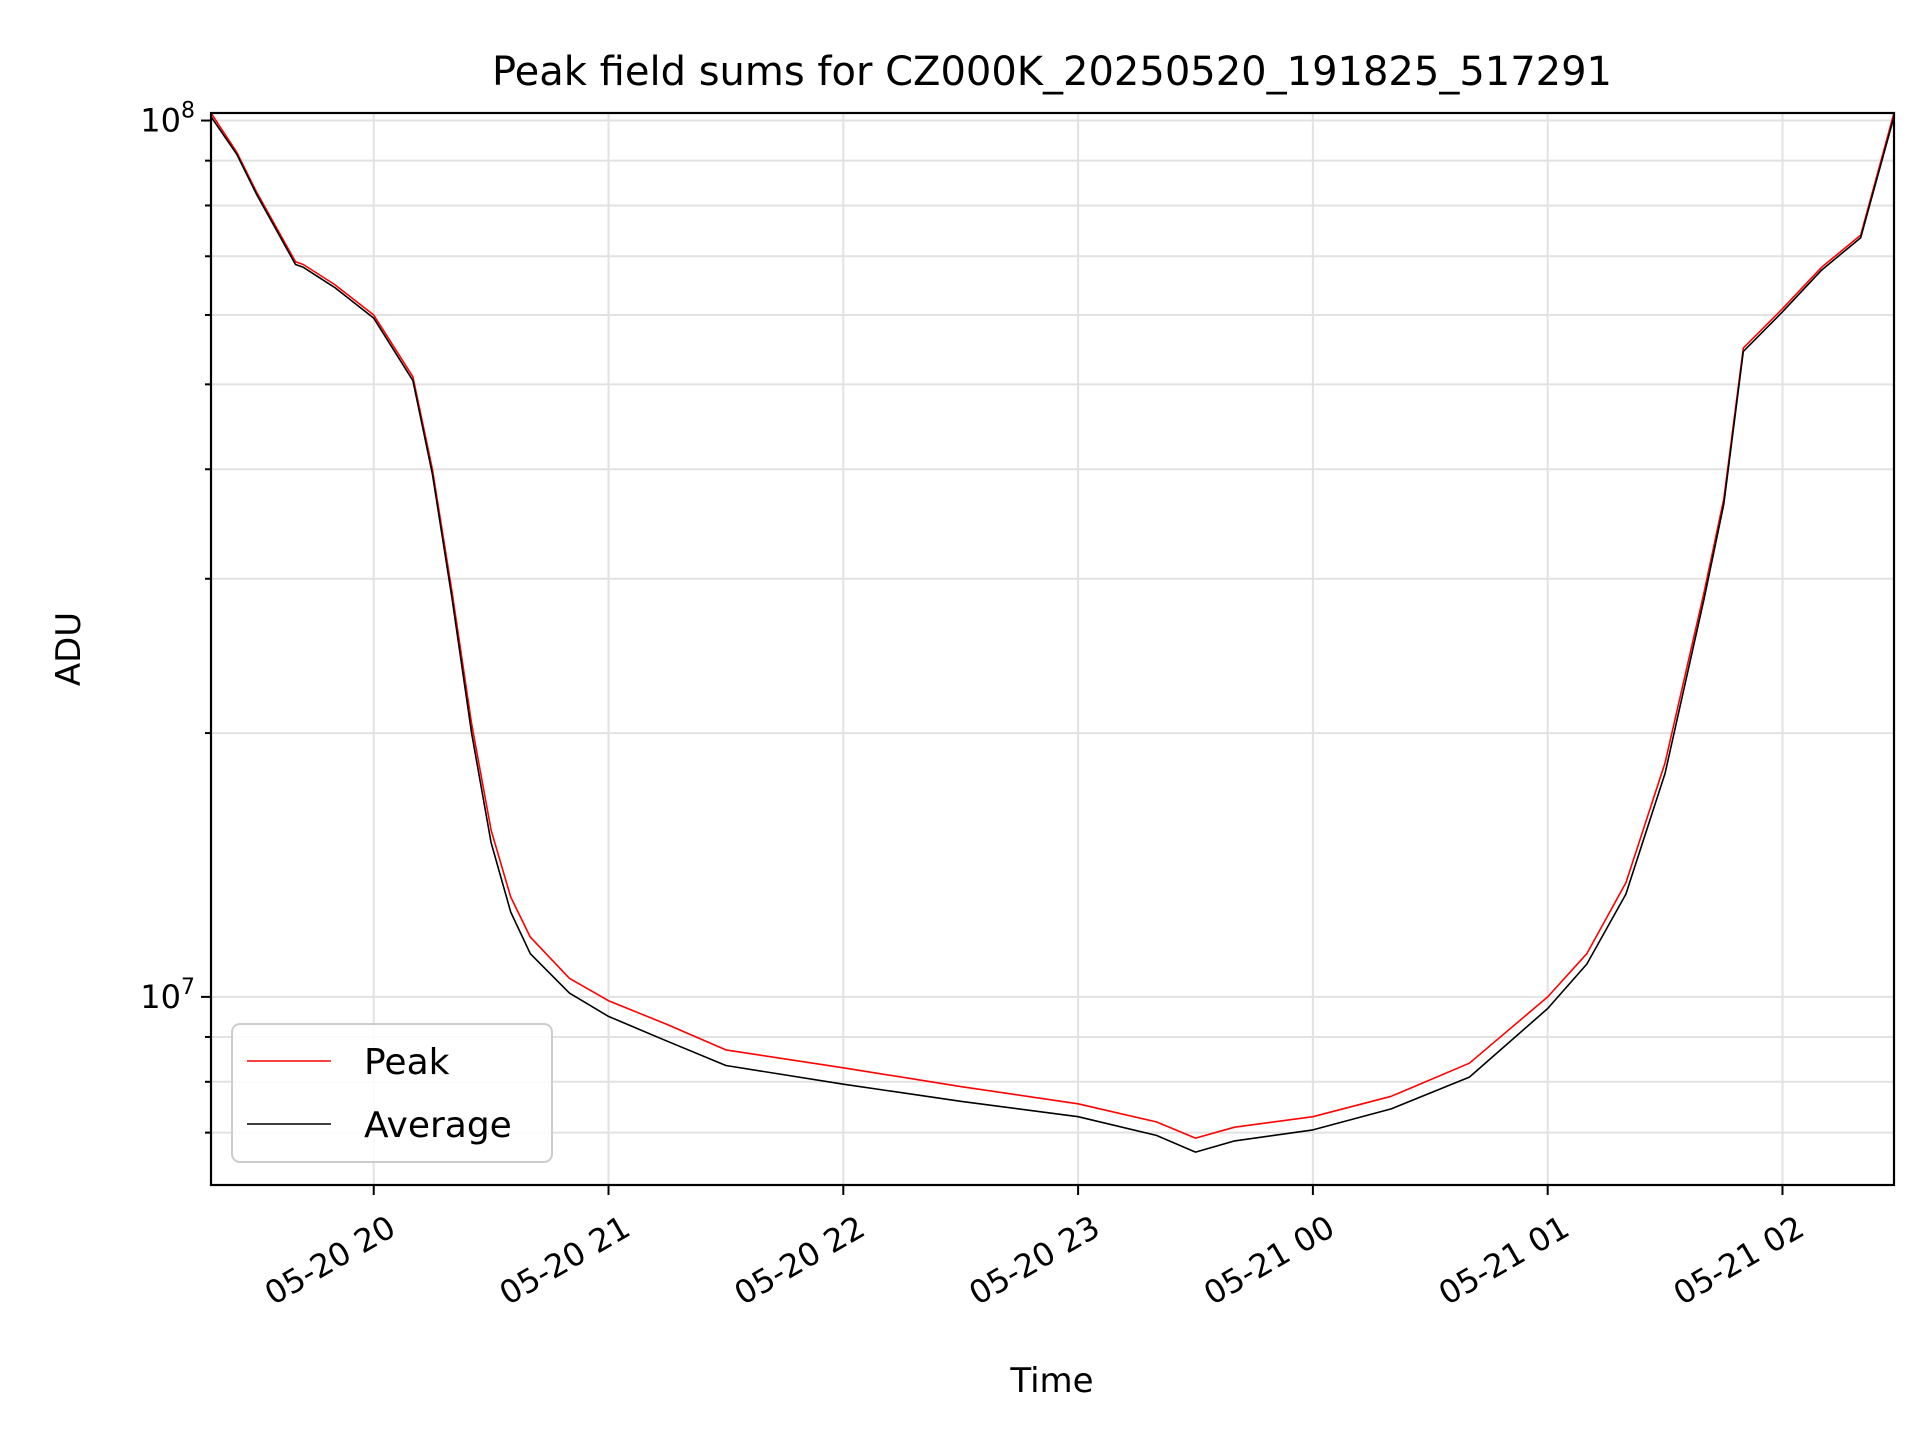 This screenshot has height=1440, width=1920. What do you see at coordinates (1051, 1381) in the screenshot?
I see `x-axis-label: Time` at bounding box center [1051, 1381].